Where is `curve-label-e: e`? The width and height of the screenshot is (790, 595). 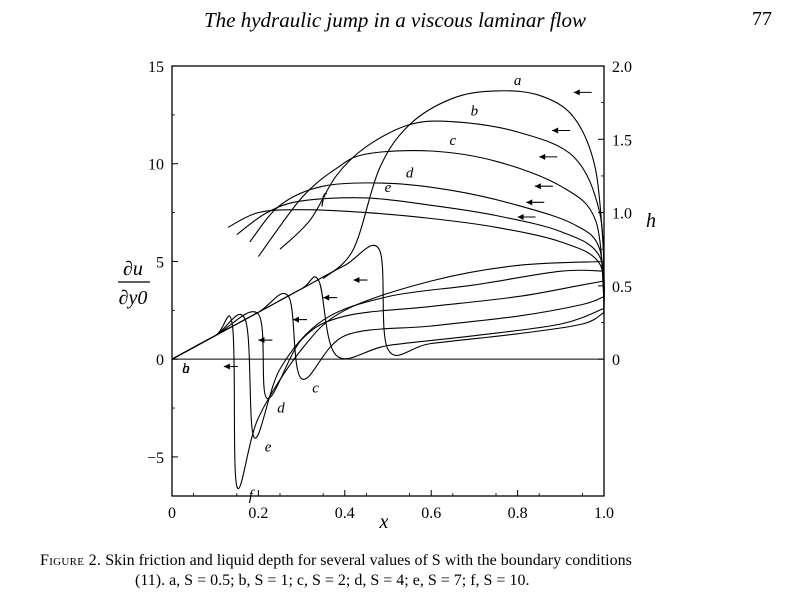
curve-label-e: e is located at coordinates (388, 188).